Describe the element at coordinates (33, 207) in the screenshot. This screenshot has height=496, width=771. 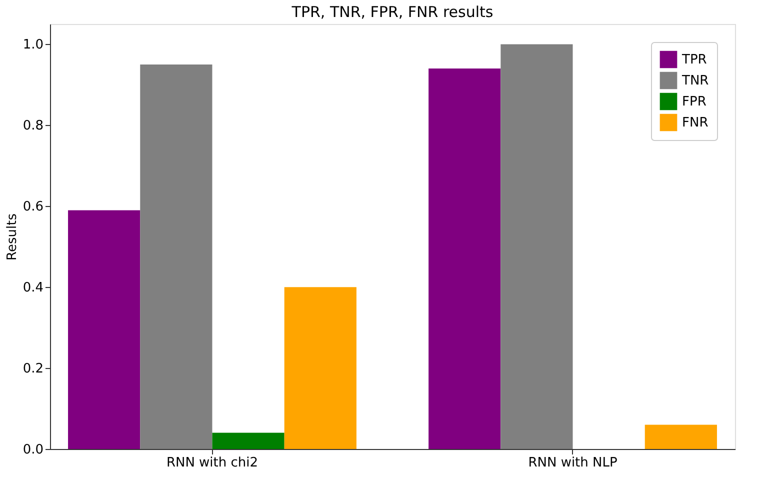
I see `y-tick-label: 0.6` at that location.